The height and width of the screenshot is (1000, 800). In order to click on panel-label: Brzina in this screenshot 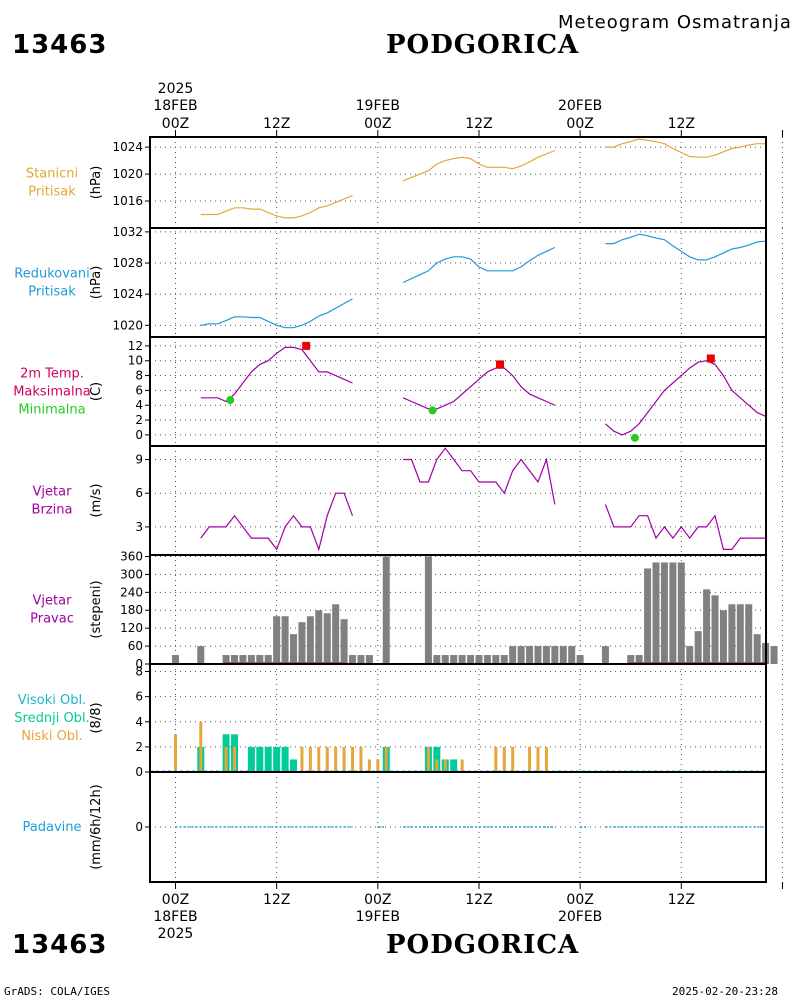, I will do `click(52, 510)`.